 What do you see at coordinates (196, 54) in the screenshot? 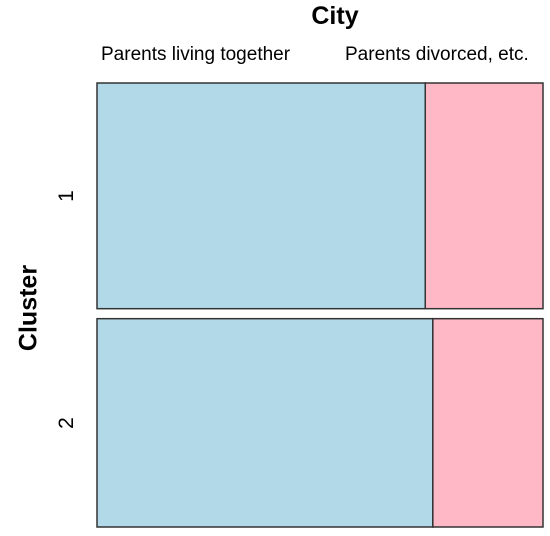
I see `column-label-parents-living-together: Parents living together` at bounding box center [196, 54].